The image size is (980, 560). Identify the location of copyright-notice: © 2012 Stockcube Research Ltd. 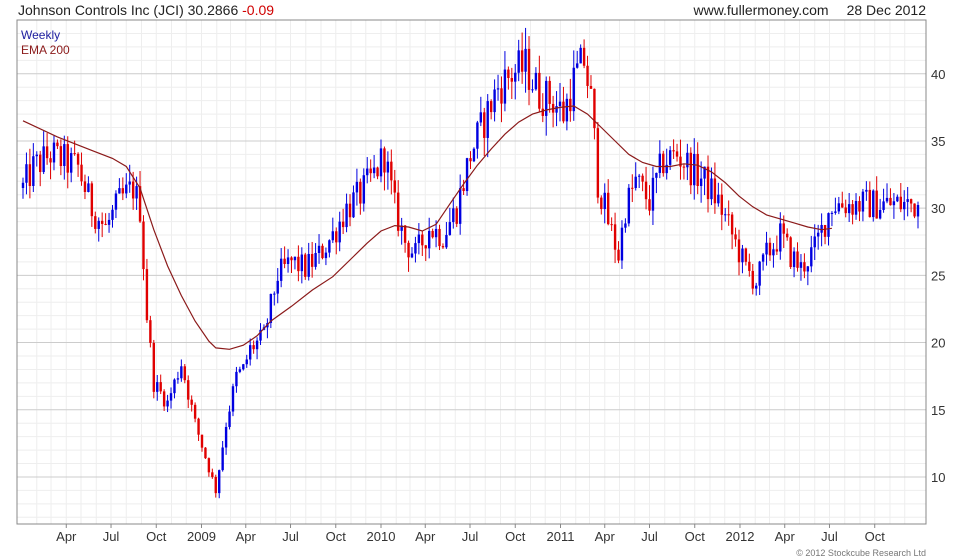
(861, 553).